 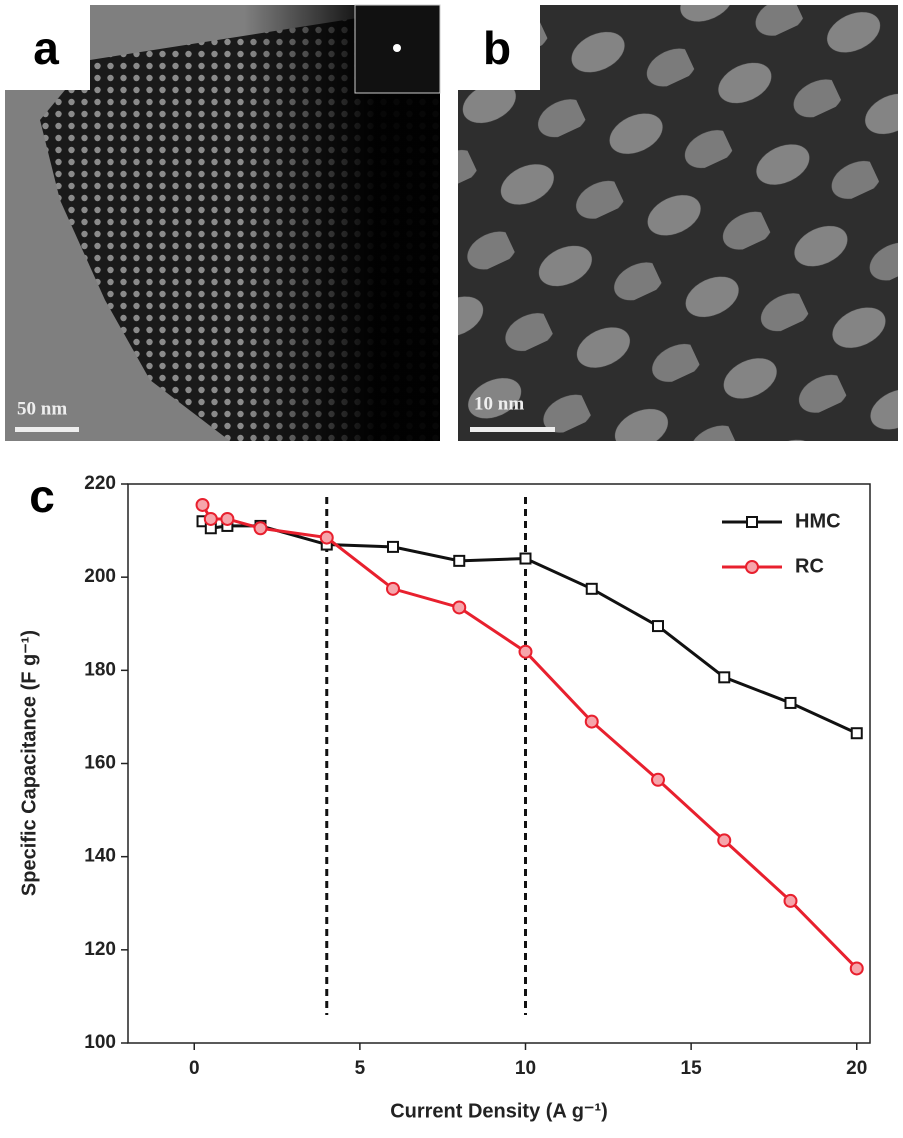 I want to click on y-tick-label: 220, so click(x=100, y=483).